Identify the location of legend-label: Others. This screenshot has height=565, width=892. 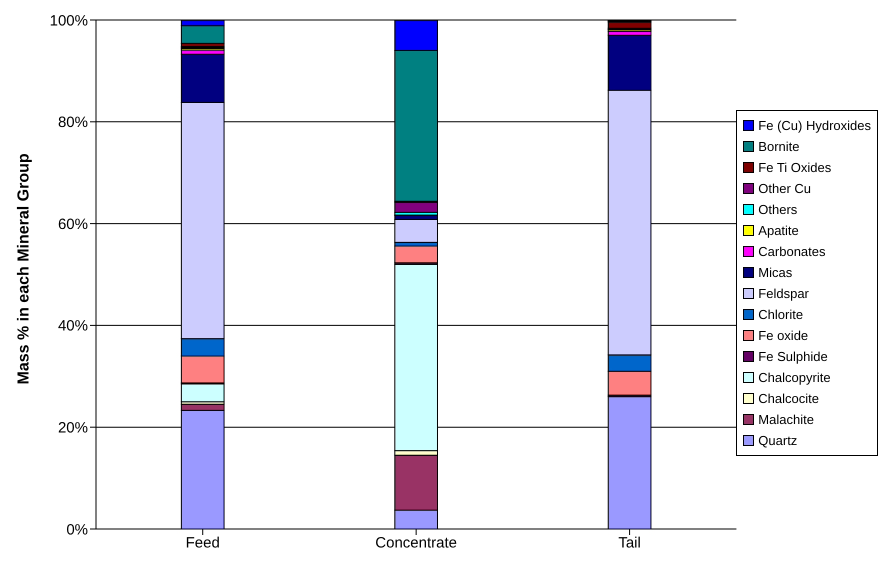
(778, 209).